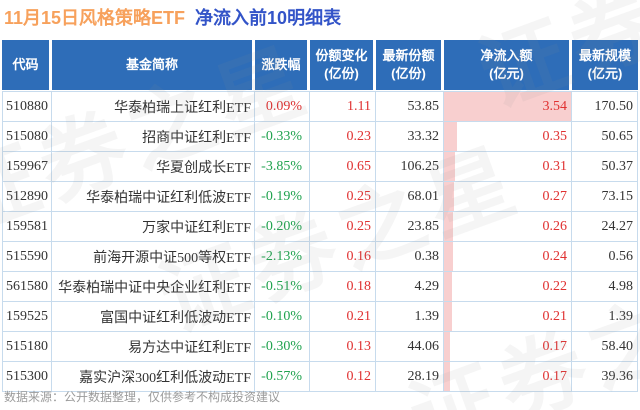 This screenshot has width=640, height=410. I want to click on title-date-category: 11月15日风格策略ETF, so click(95, 18).